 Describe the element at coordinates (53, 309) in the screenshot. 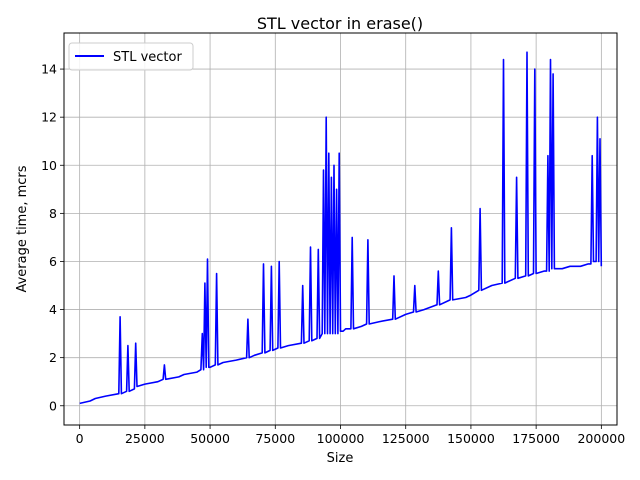

I see `y-tick-label: 4` at that location.